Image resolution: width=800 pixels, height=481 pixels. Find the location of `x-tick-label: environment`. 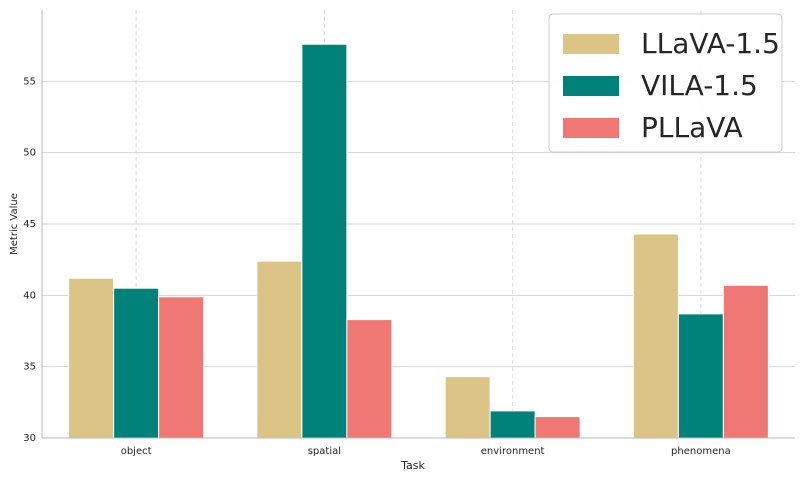

x-tick-label: environment is located at coordinates (513, 451).